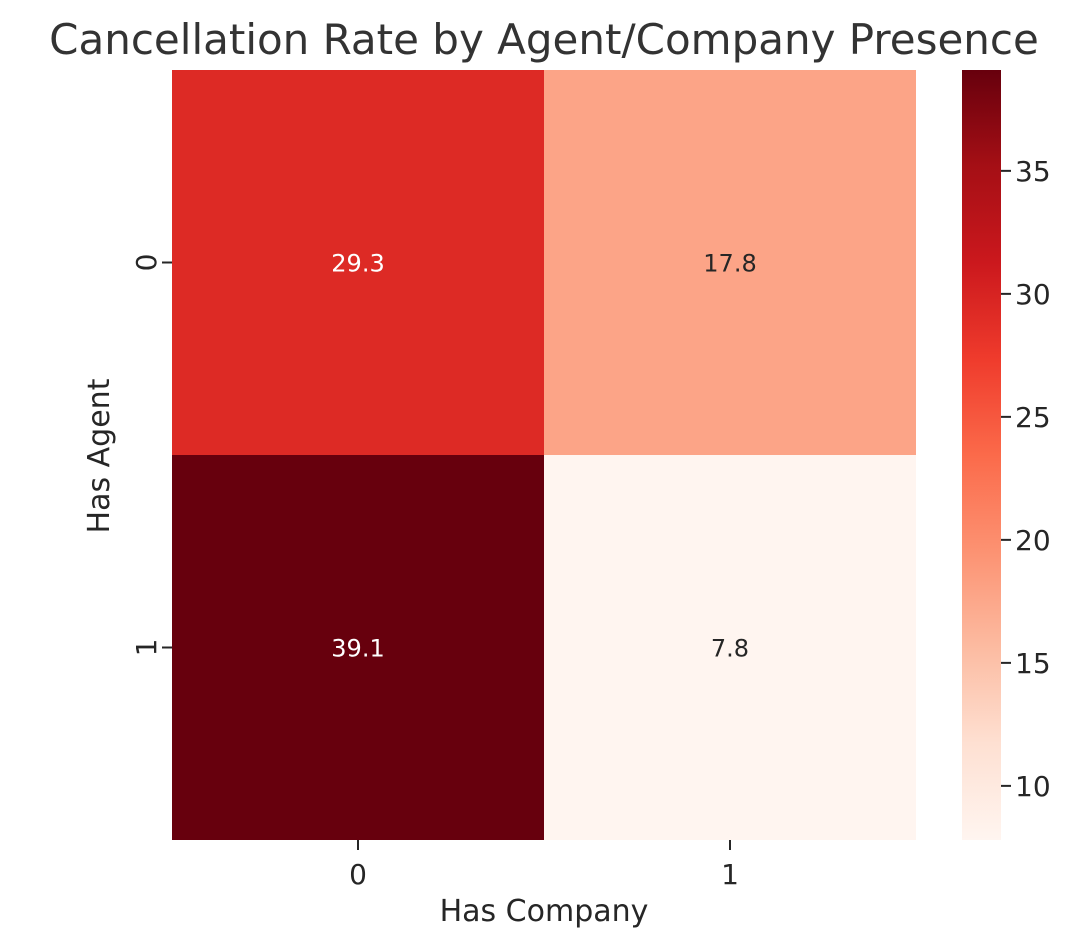 The image size is (1088, 947). Describe the element at coordinates (1033, 786) in the screenshot. I see `colorbar-tick-label: 10` at that location.